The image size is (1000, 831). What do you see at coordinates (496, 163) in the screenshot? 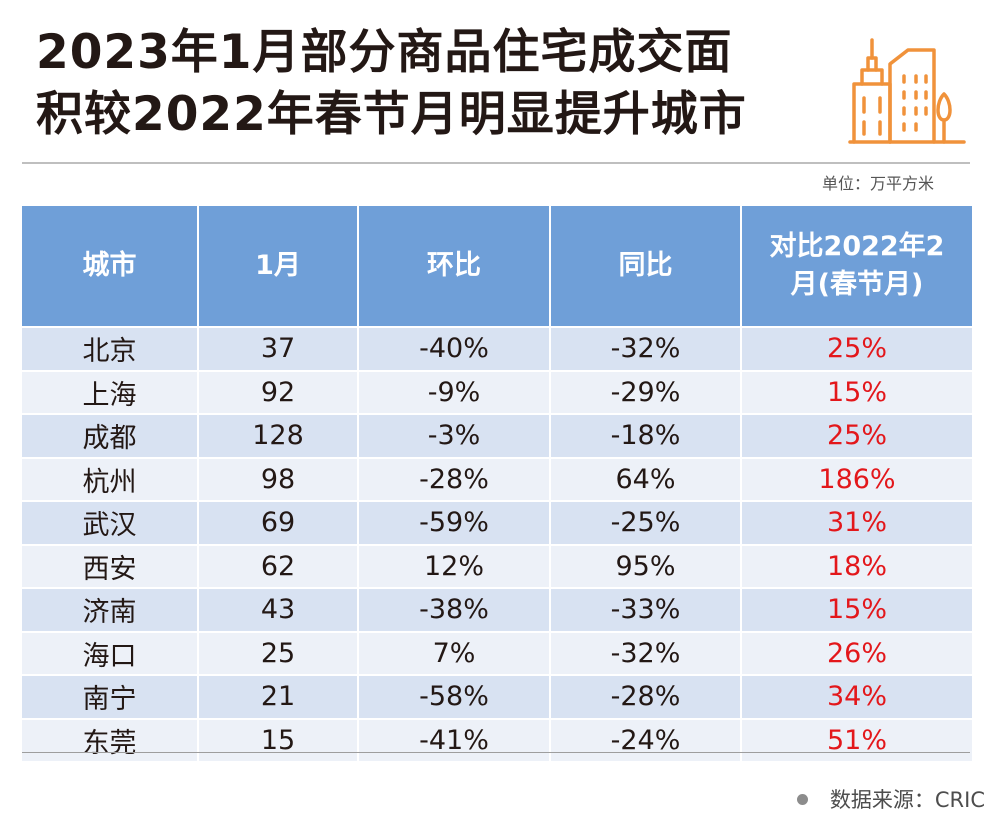
I see `top-divider` at bounding box center [496, 163].